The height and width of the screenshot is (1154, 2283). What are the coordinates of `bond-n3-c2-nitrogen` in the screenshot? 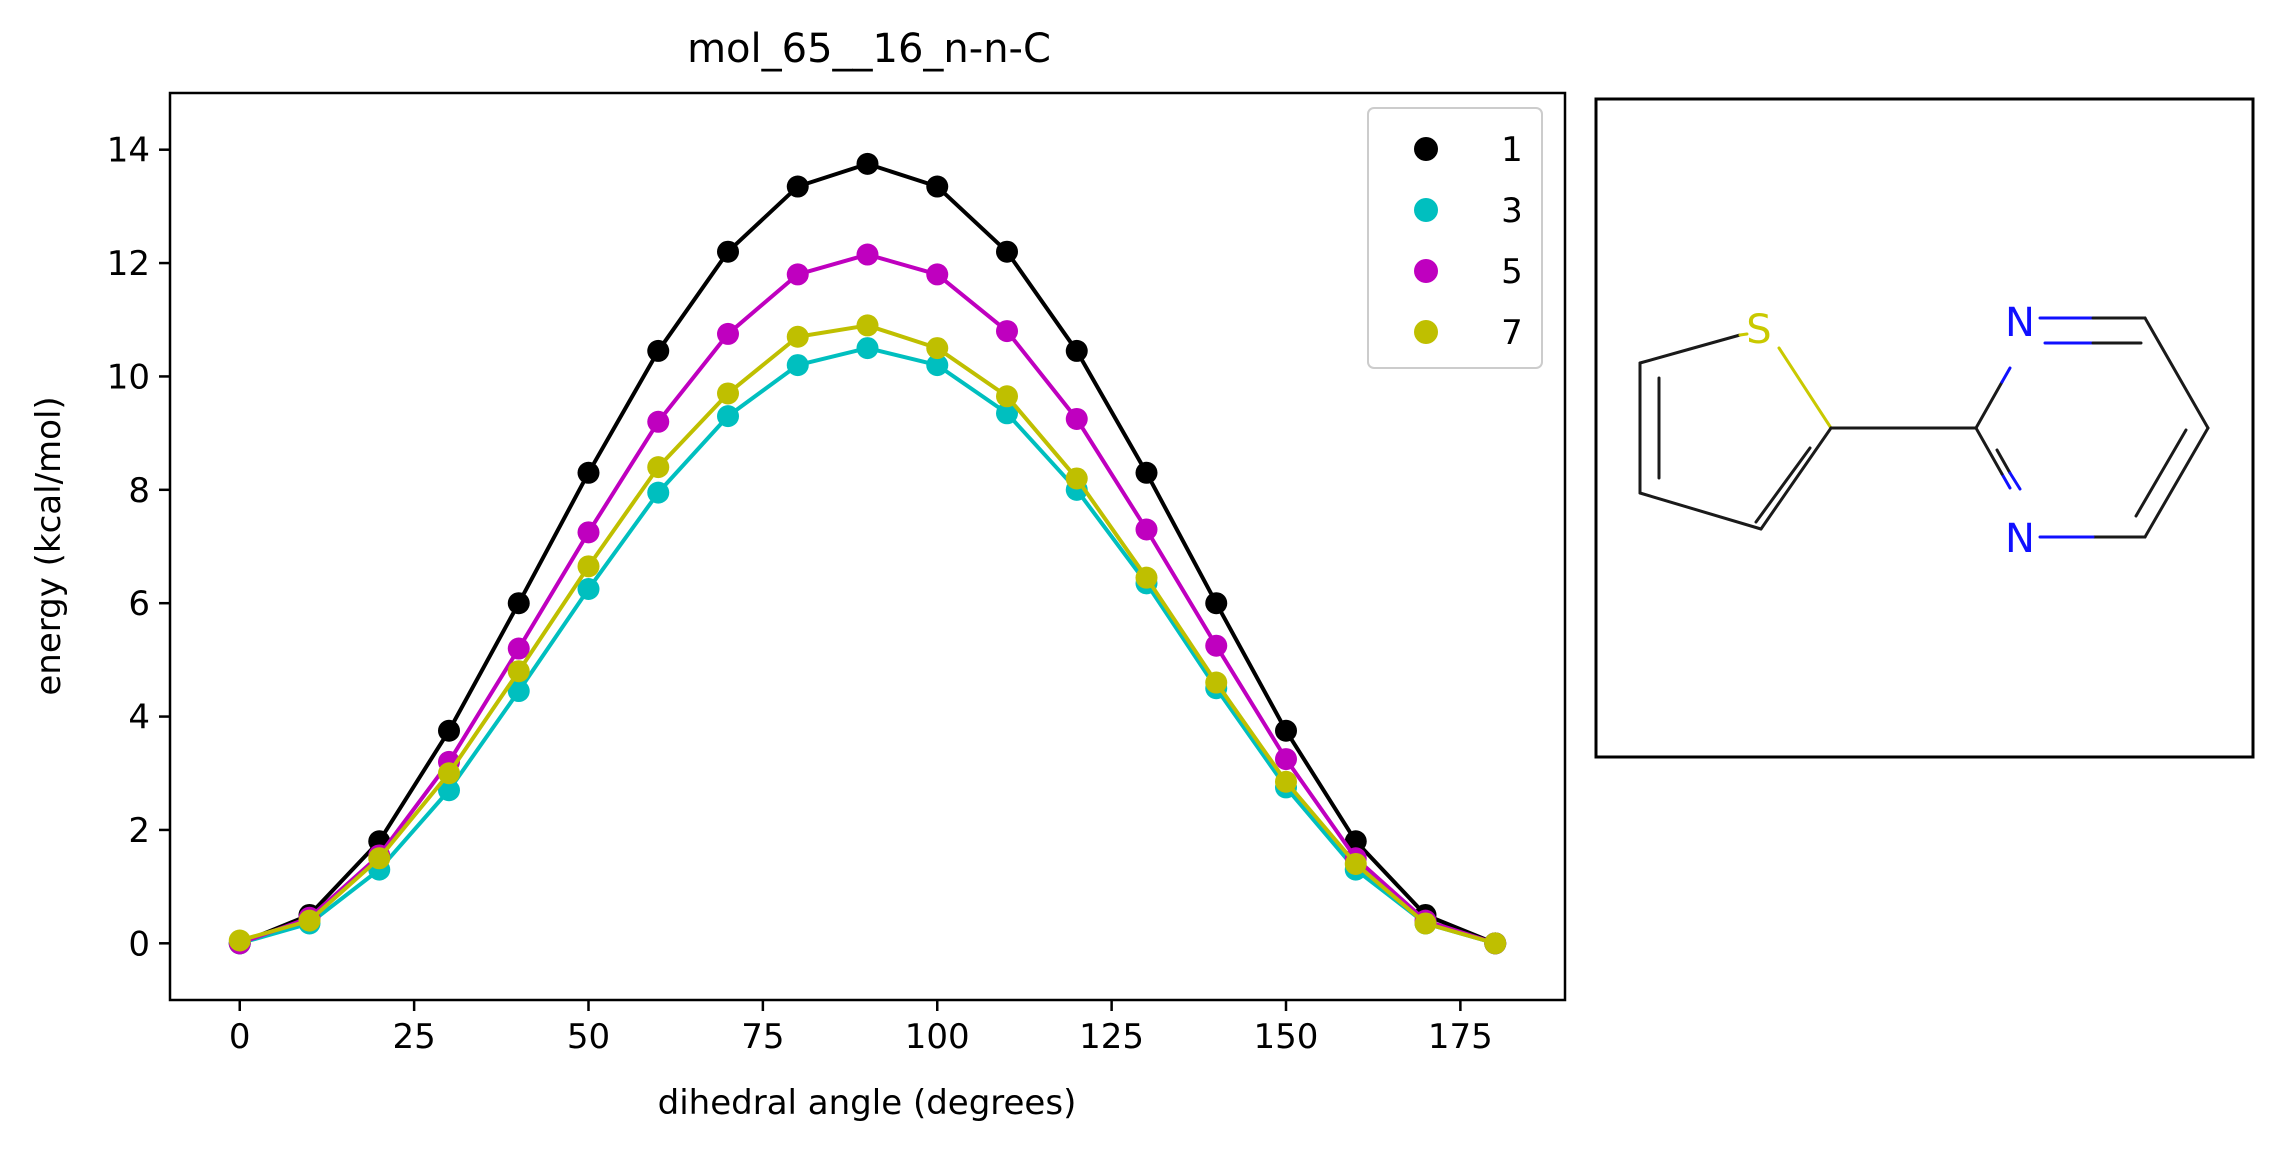 It's located at (2006, 481).